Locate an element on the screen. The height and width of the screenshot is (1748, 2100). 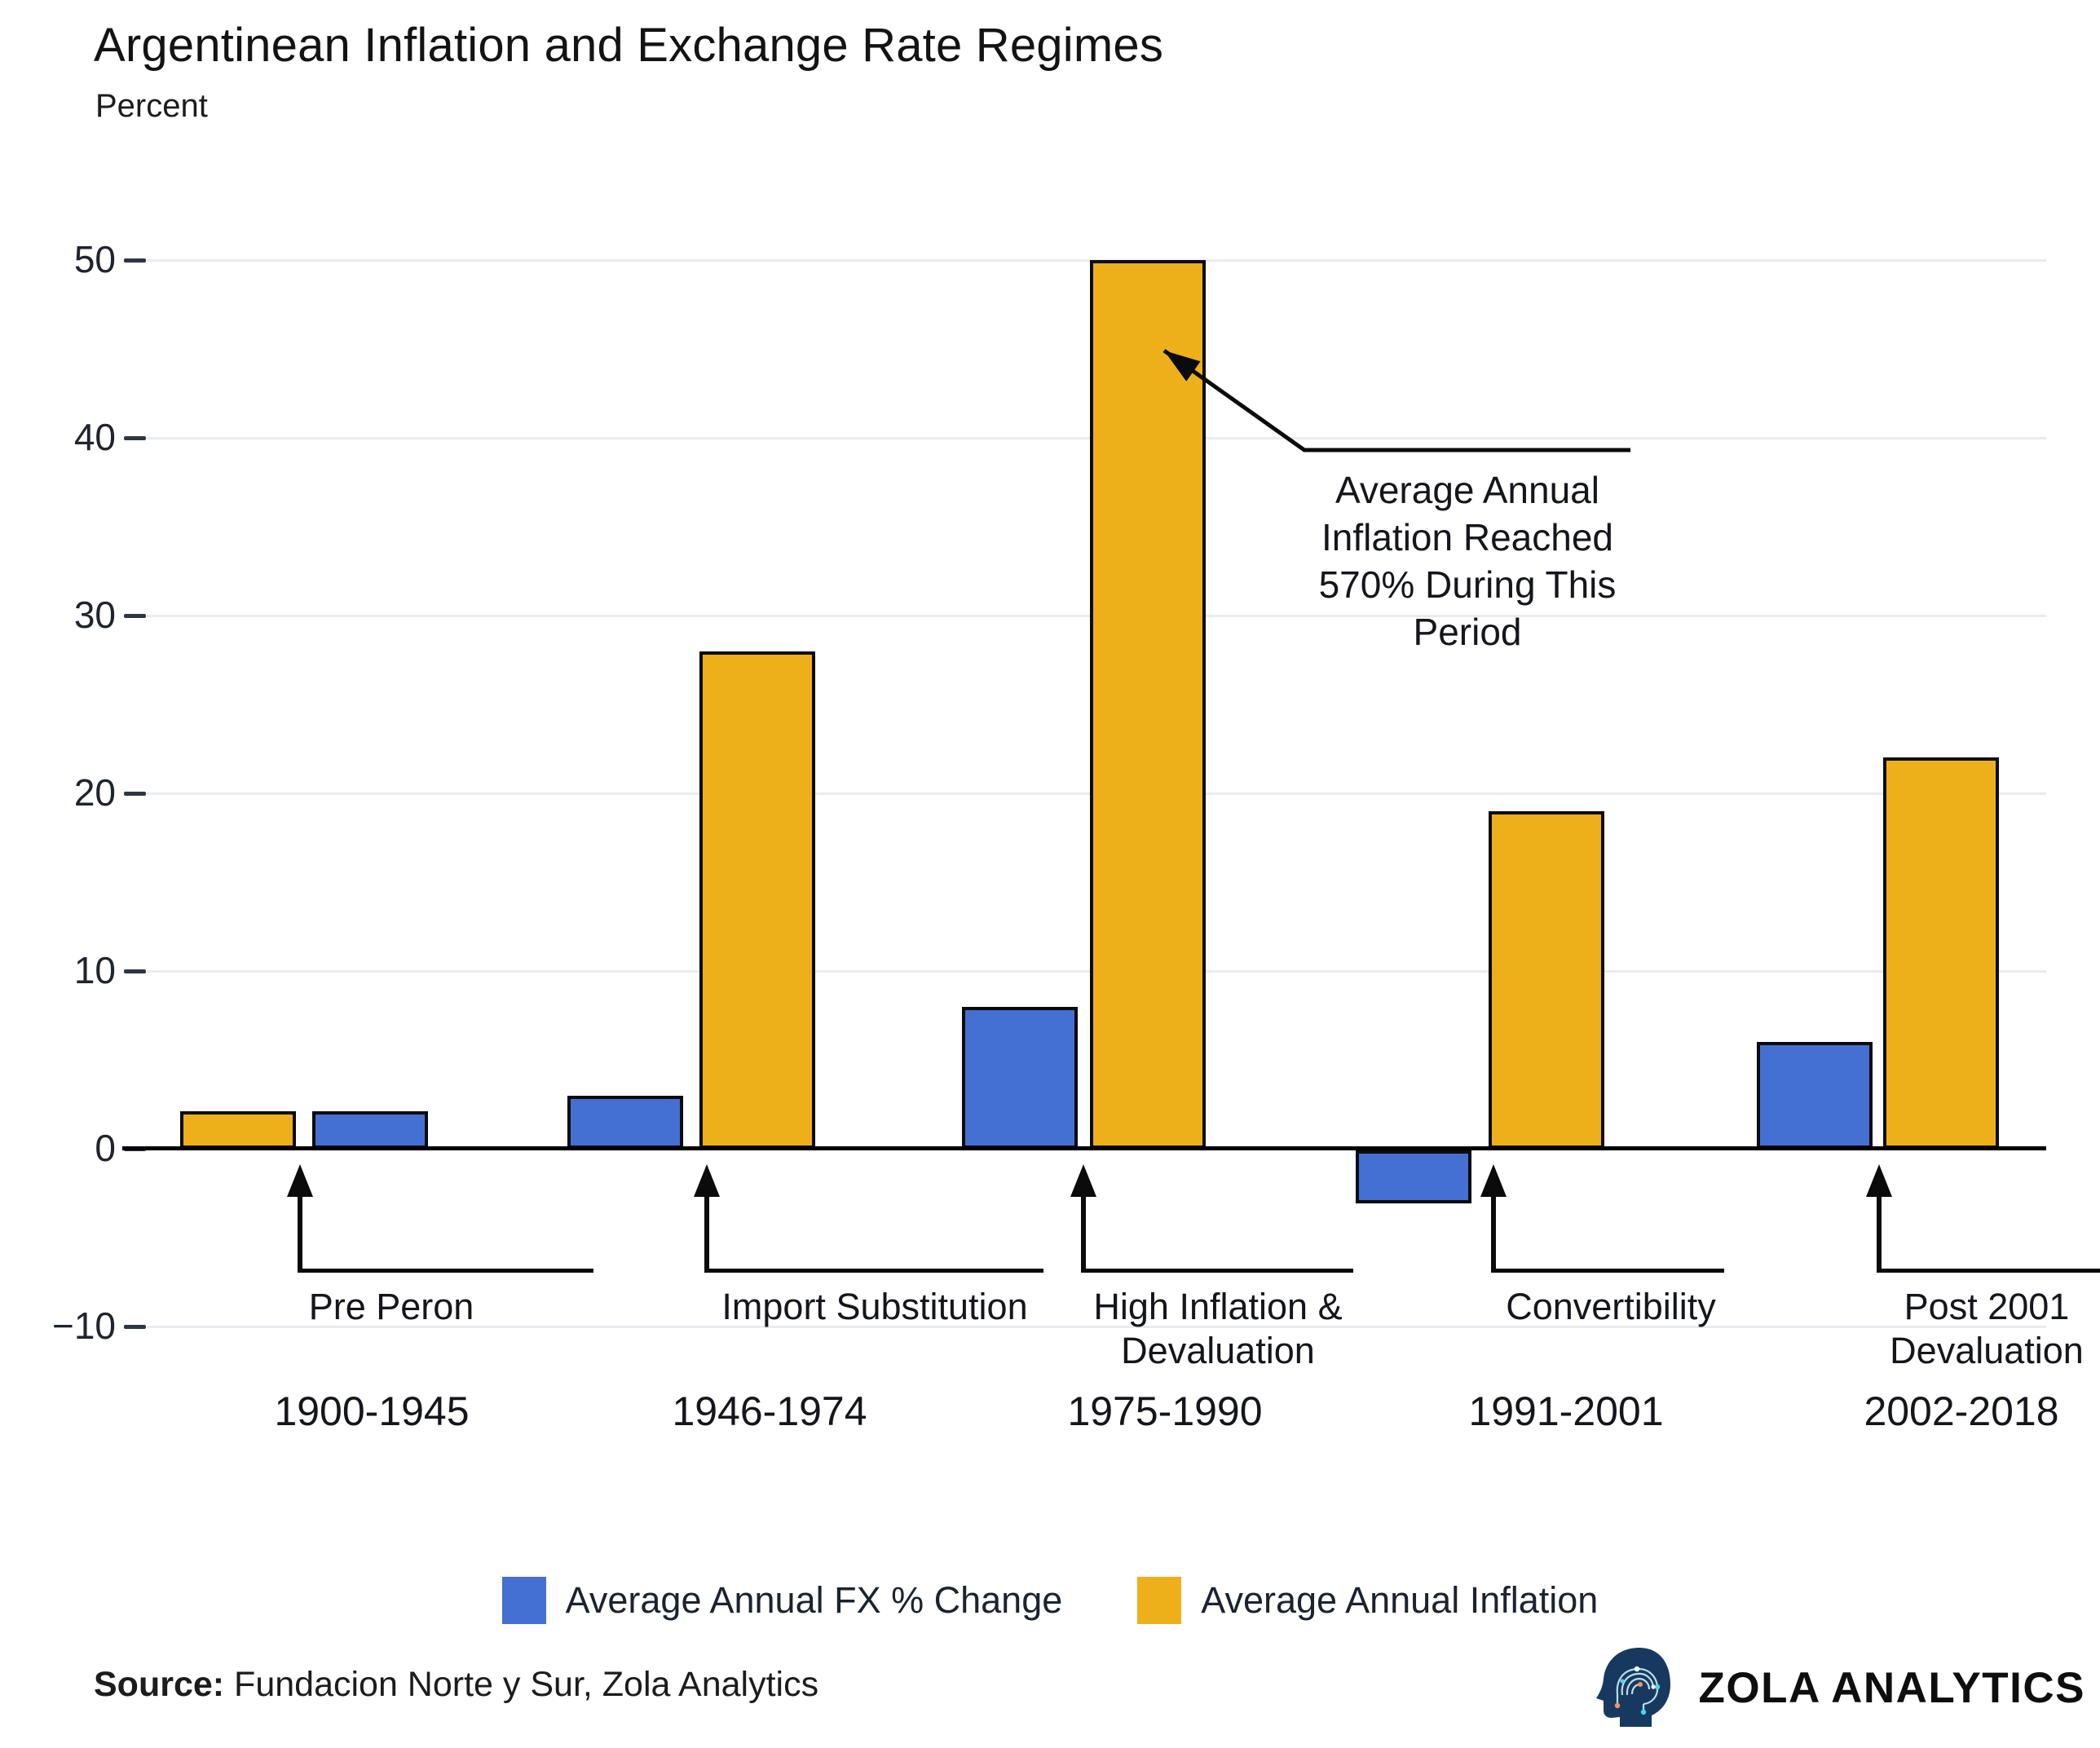
y-tick-label: 10 is located at coordinates (94, 970).